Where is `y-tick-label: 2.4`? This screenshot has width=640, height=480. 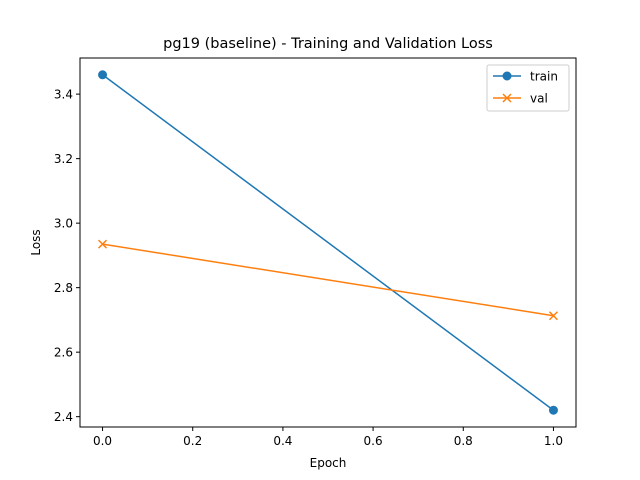
y-tick-label: 2.4 is located at coordinates (63, 417).